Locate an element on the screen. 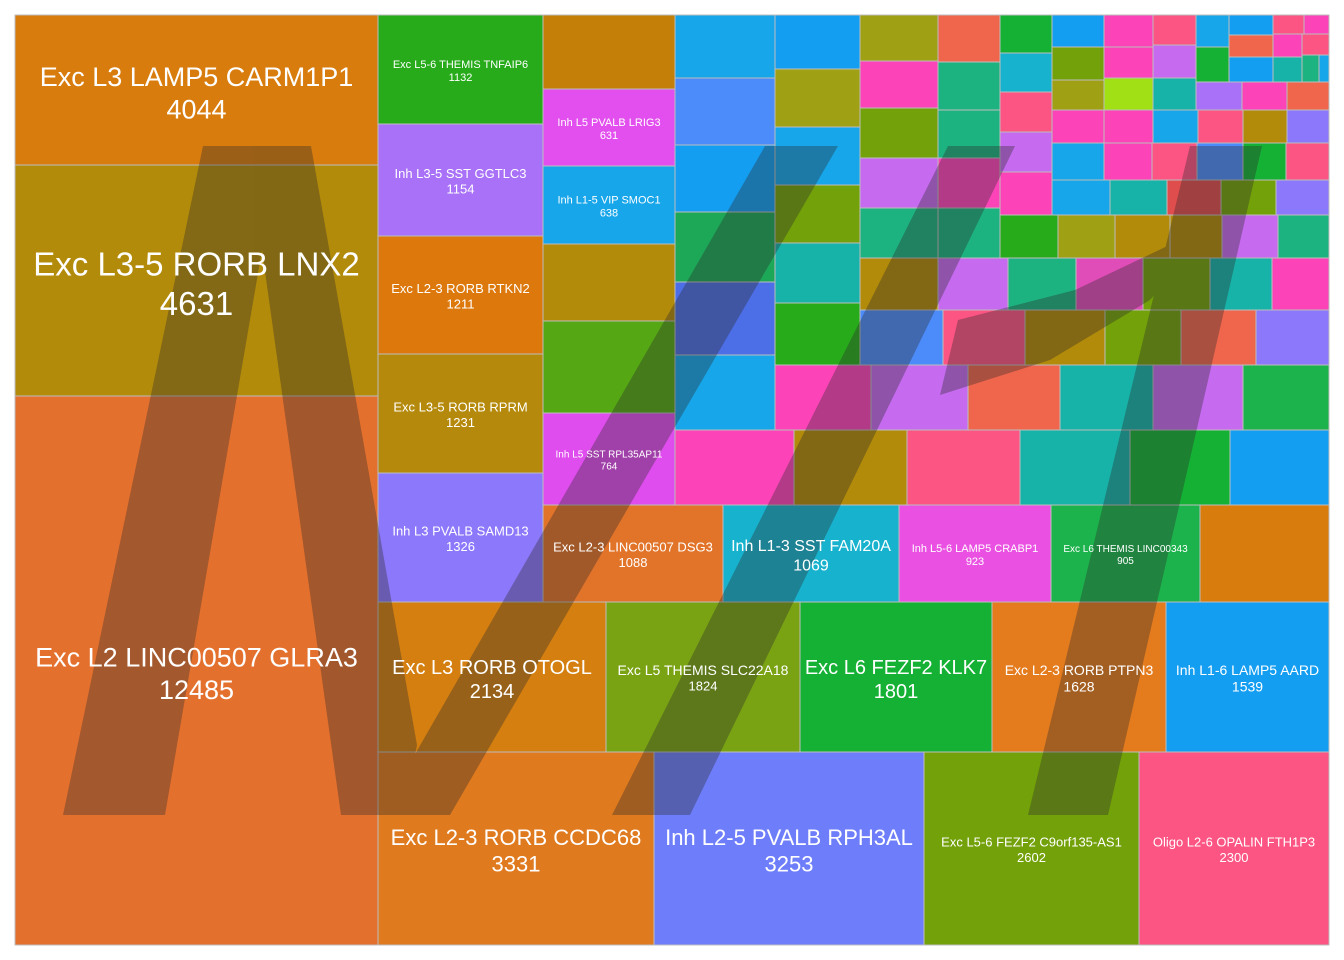 The width and height of the screenshot is (1344, 960). cell-label: Exc L2-3 RORB CCDC68 is located at coordinates (516, 837).